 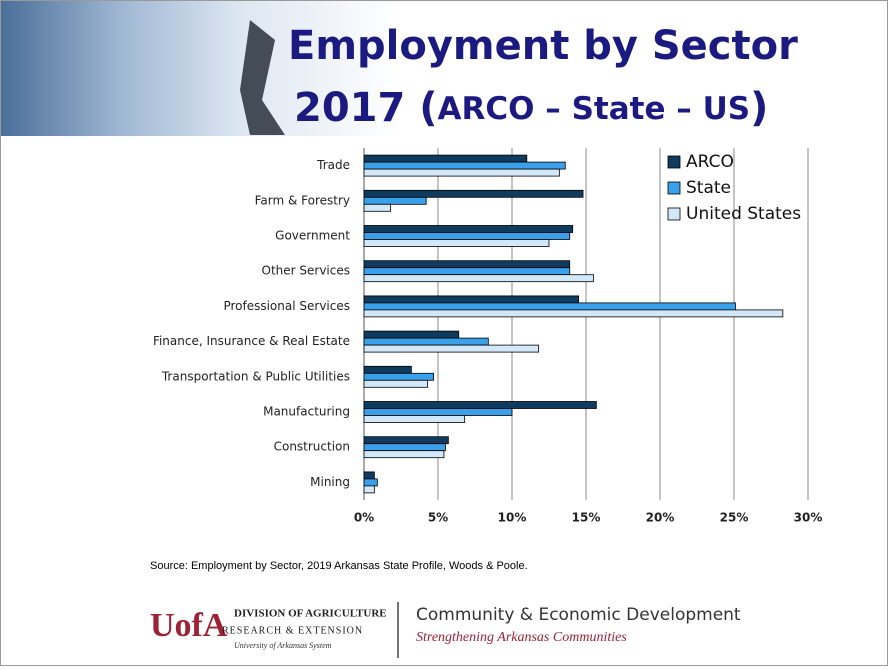 What do you see at coordinates (302, 200) in the screenshot?
I see `y-tick-label: Farm & Forestry` at bounding box center [302, 200].